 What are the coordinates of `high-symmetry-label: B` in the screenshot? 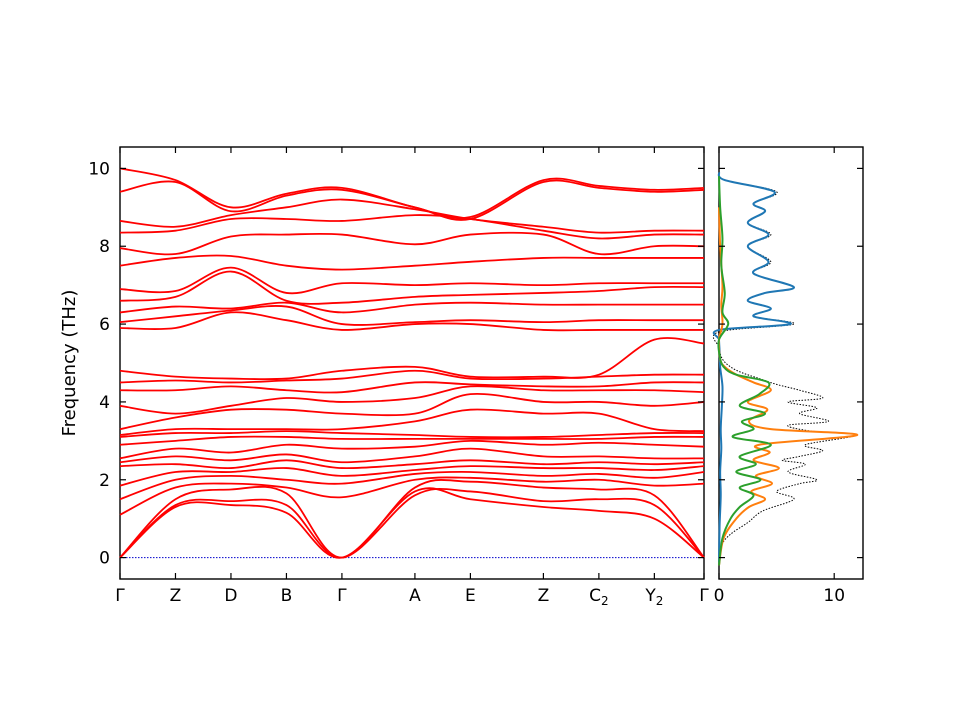 It's located at (287, 596).